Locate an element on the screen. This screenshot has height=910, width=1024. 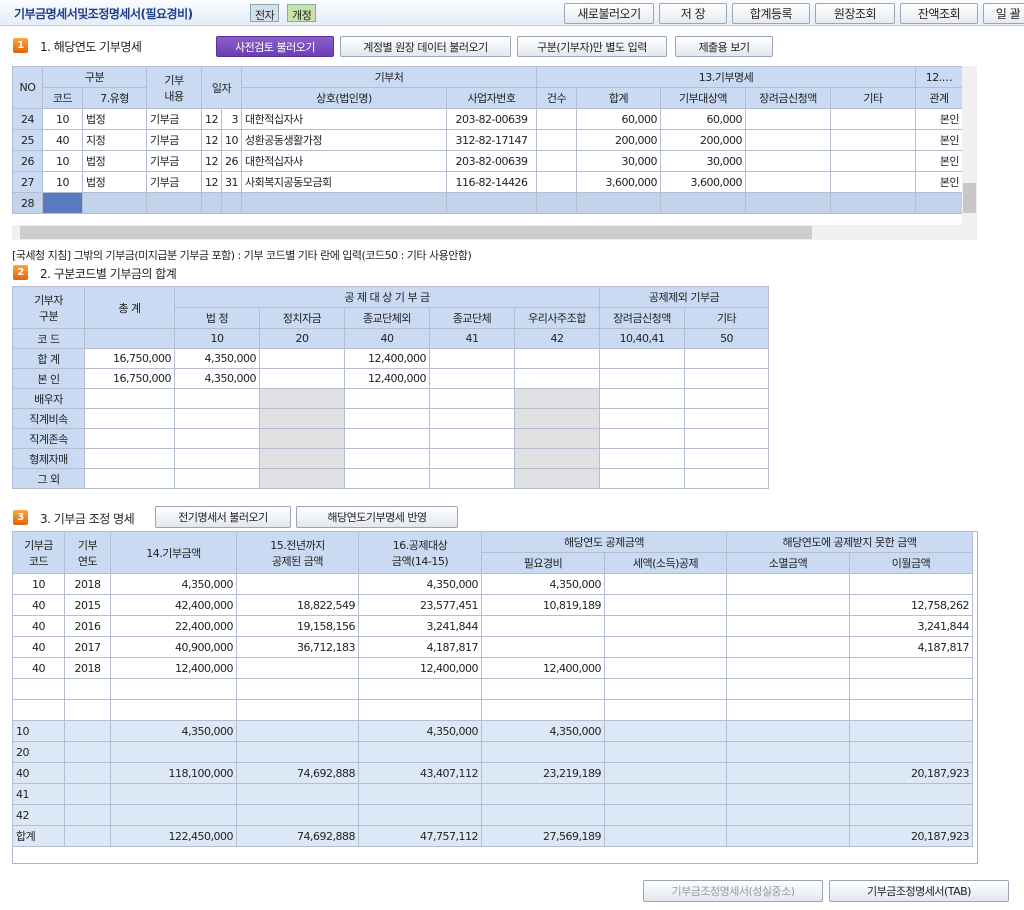
table-cell: 3 is located at coordinates (231, 119).